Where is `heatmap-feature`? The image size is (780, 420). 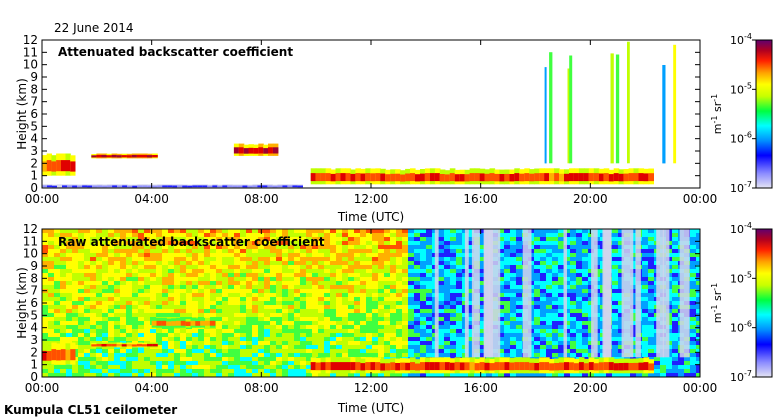 heatmap-feature is located at coordinates (562, 293).